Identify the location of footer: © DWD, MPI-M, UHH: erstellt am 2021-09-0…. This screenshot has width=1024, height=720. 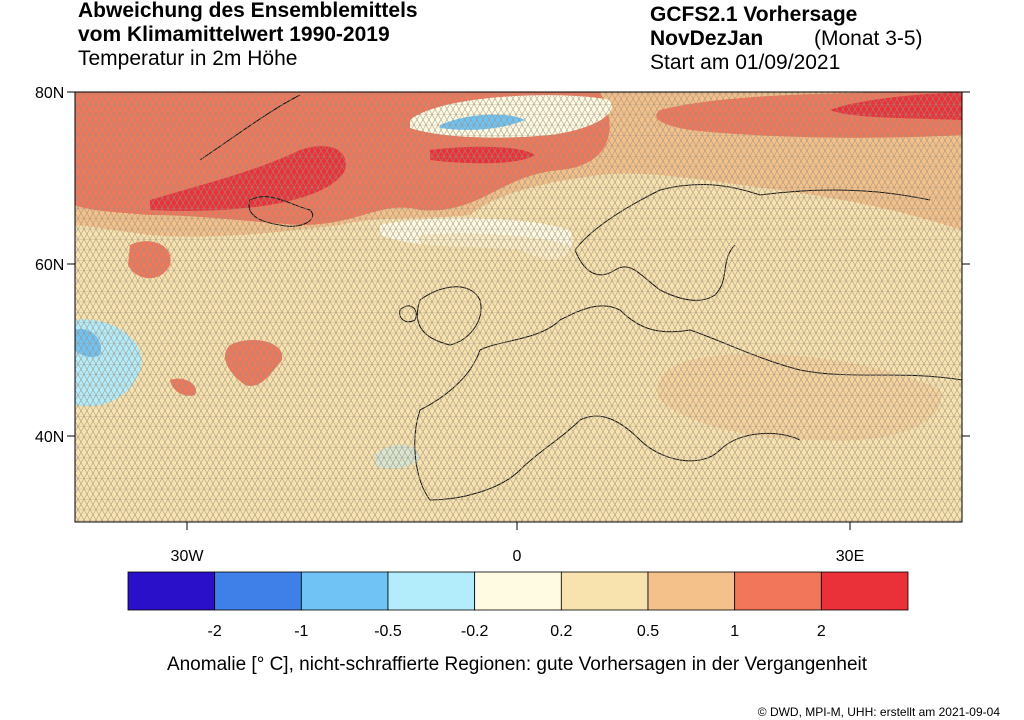
(879, 712).